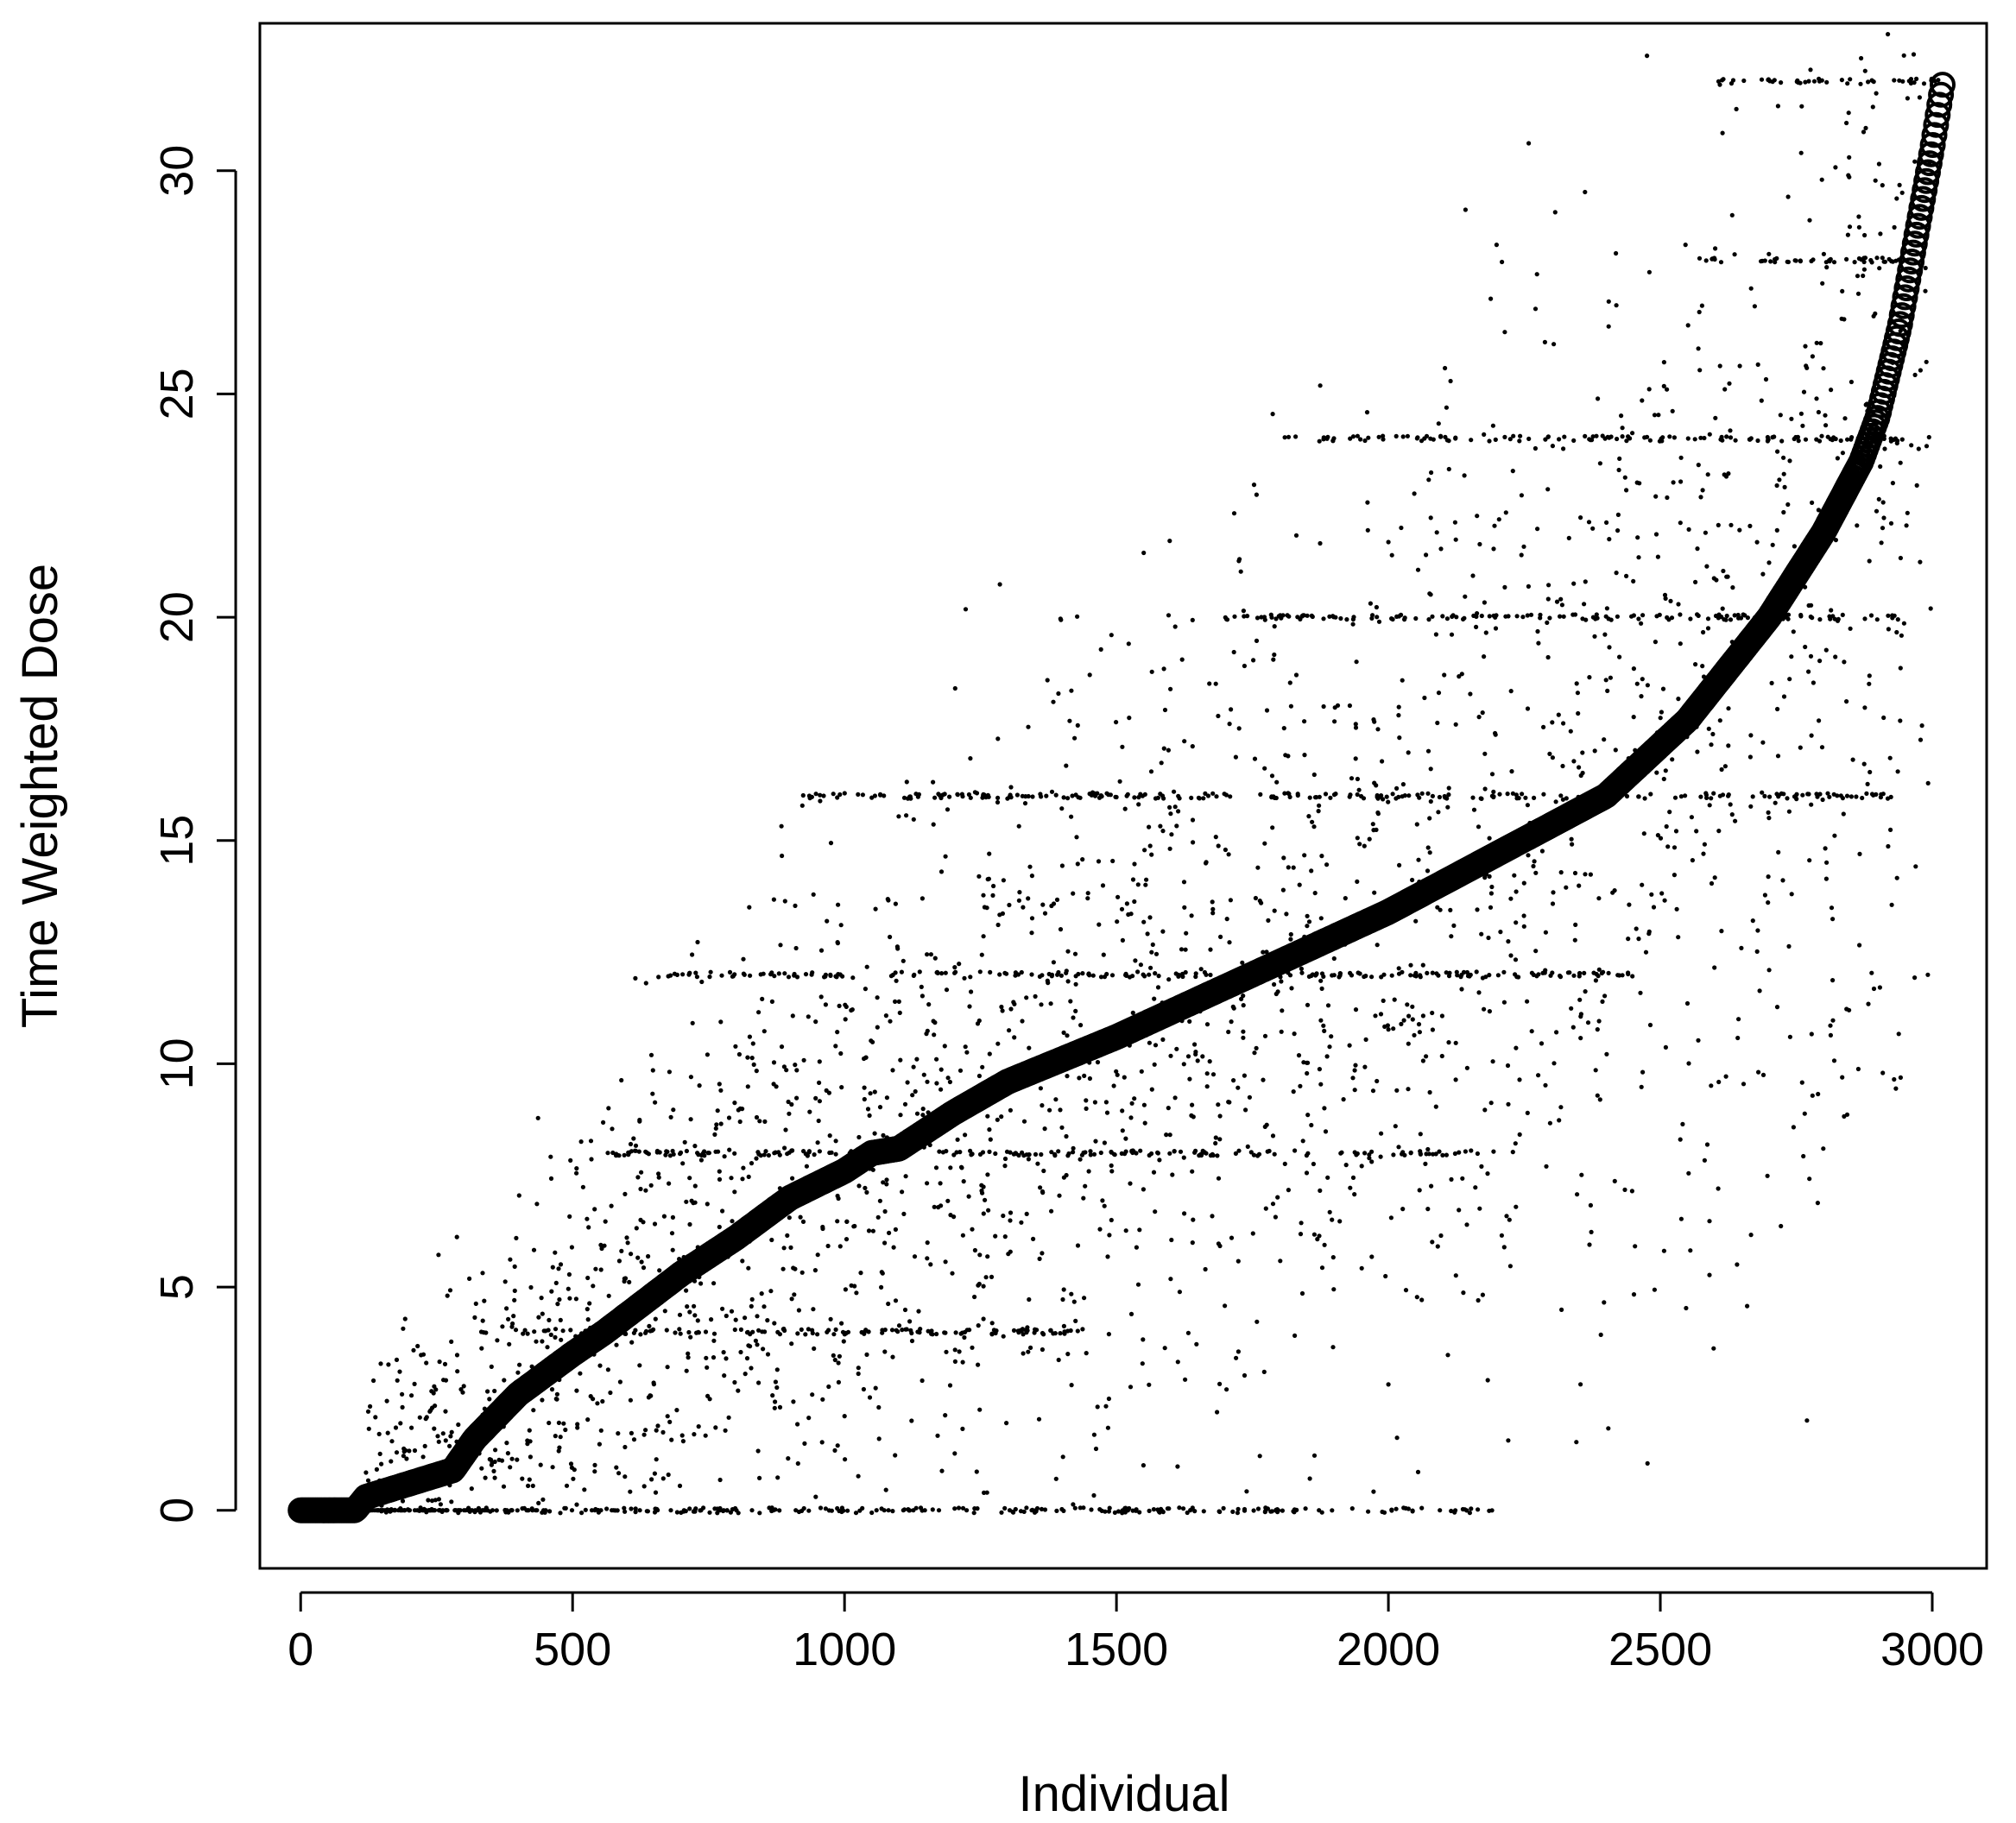  I want to click on x-tick-label: 3000, so click(1932, 1649).